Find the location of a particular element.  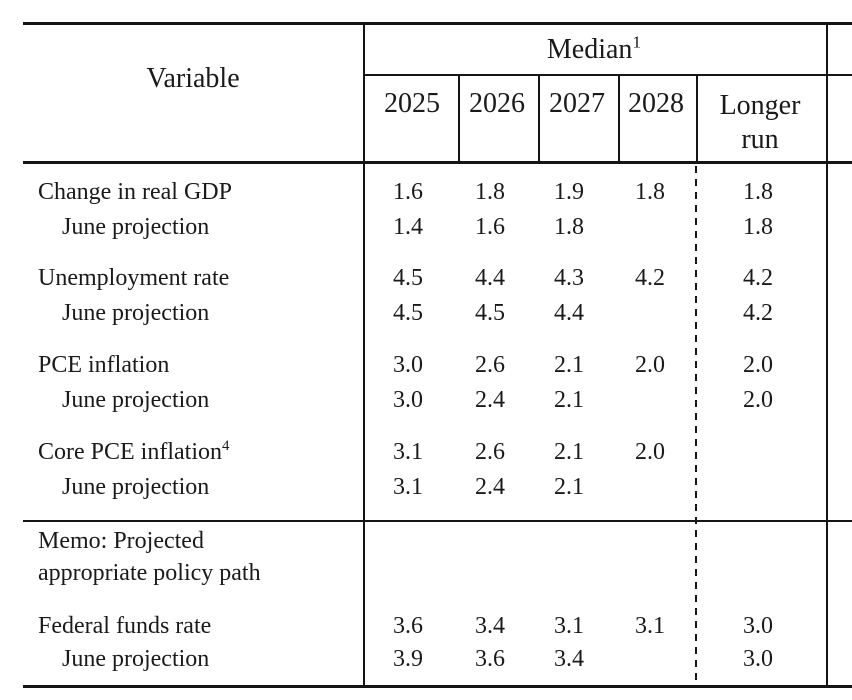

cell-2026: 1.8 is located at coordinates (490, 192).